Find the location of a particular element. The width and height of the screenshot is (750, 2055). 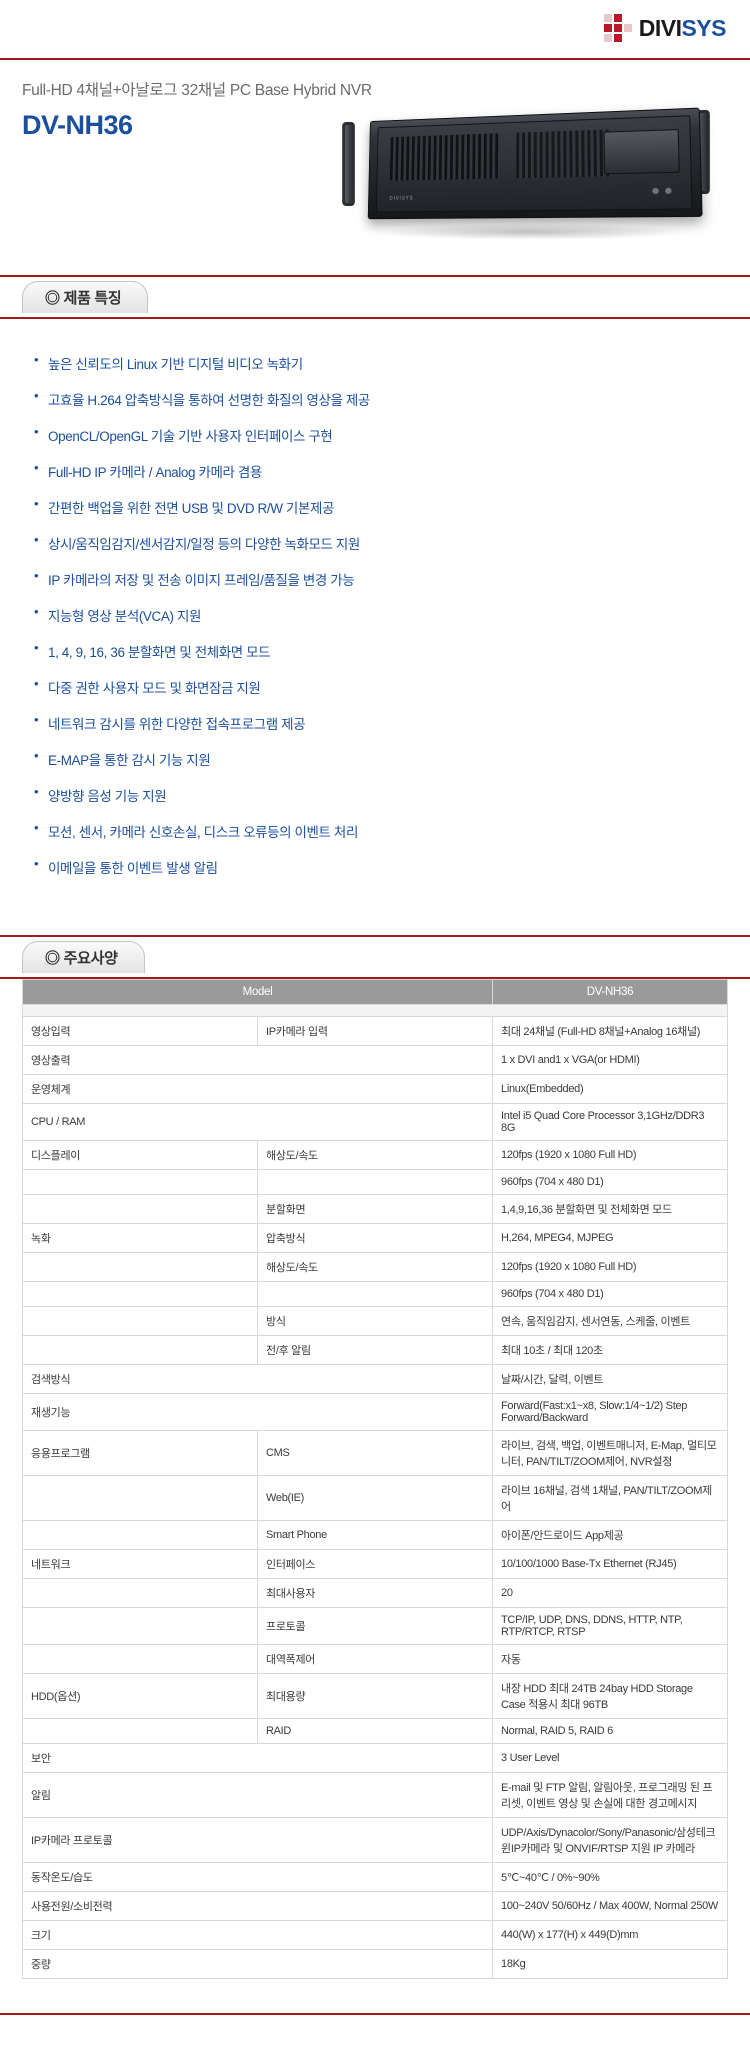

optical-drive-icon is located at coordinates (641, 152).